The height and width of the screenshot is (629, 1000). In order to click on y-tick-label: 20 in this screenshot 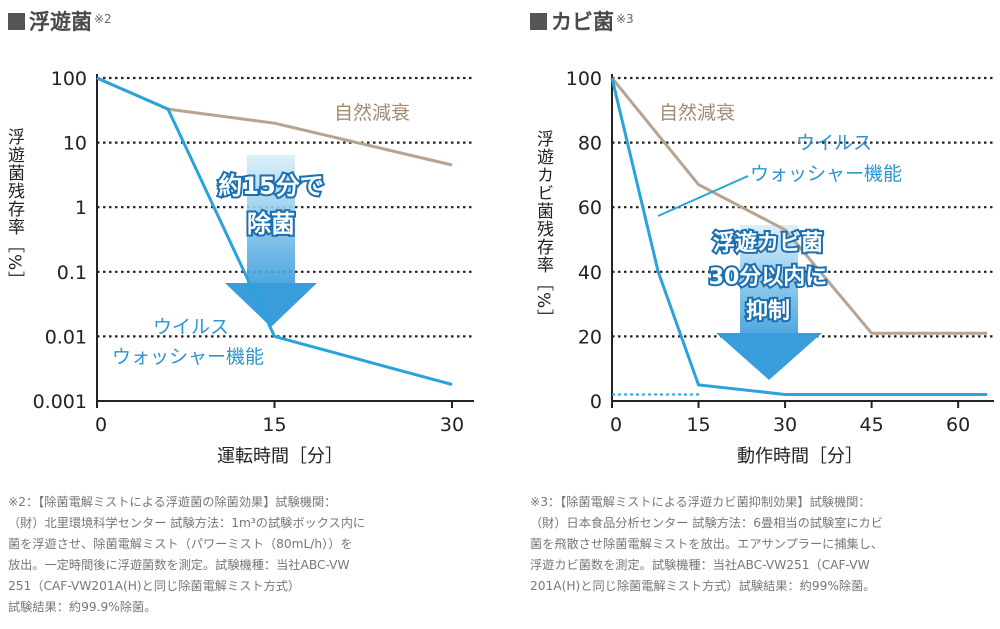, I will do `click(590, 337)`.